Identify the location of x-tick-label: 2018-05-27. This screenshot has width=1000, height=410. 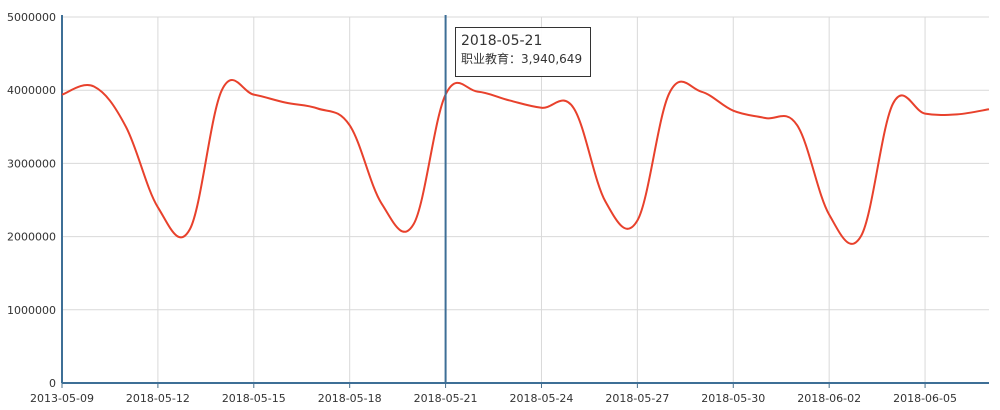
(637, 398).